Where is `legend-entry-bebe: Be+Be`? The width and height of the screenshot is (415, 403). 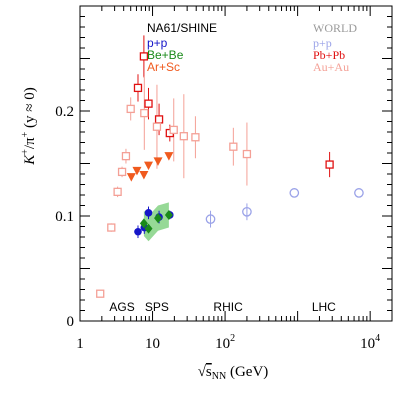 legend-entry-bebe: Be+Be is located at coordinates (165, 55).